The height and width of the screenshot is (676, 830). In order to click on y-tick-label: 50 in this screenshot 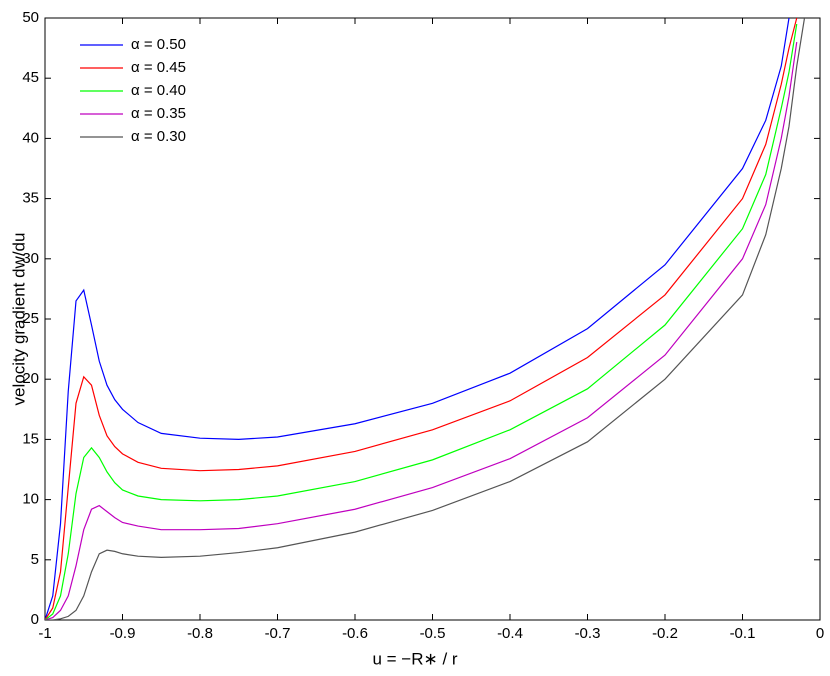, I will do `click(30, 17)`.